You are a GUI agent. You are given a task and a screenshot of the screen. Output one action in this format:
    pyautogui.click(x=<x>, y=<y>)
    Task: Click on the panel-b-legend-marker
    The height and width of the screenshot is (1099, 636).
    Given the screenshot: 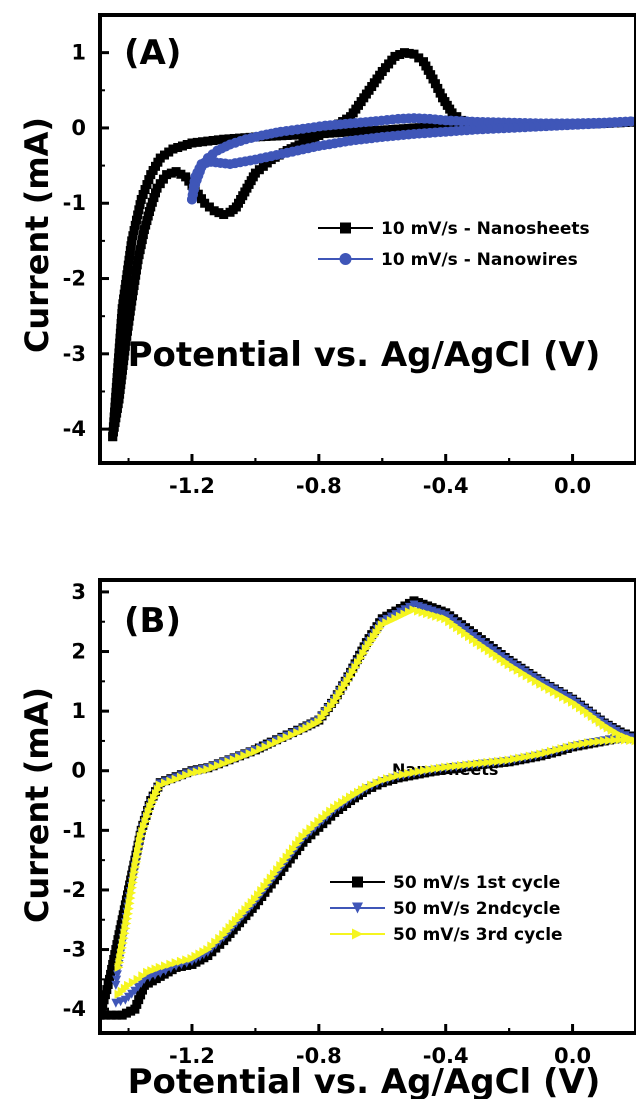 What is the action you would take?
    pyautogui.click(x=357, y=934)
    